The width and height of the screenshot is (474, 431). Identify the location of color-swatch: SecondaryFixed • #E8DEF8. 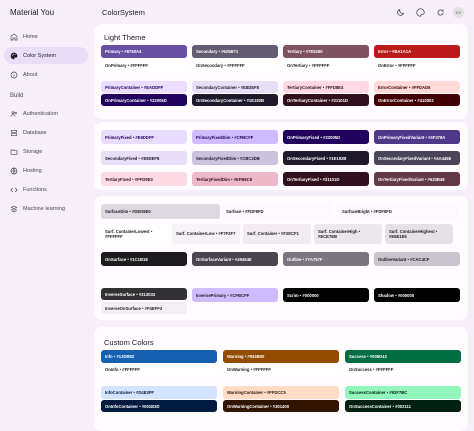
(144, 158).